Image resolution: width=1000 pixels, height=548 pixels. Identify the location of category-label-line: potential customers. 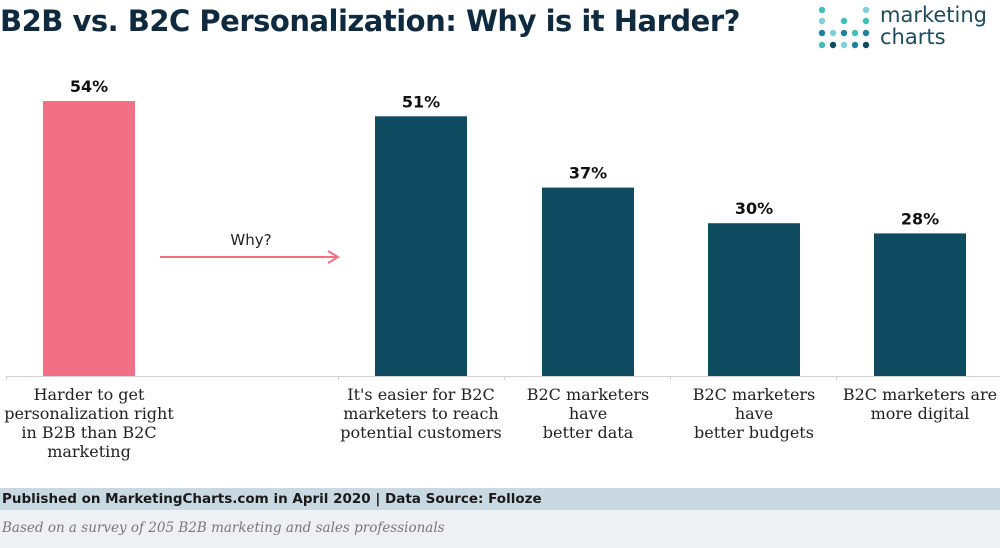
(421, 432).